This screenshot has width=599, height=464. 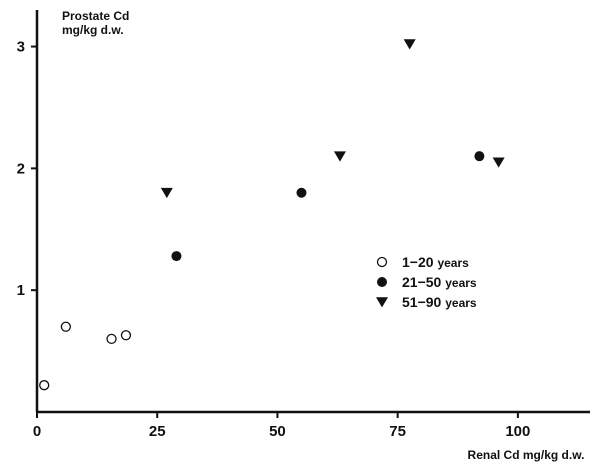 I want to click on legend-label-3: 51−90 years, so click(x=439, y=302).